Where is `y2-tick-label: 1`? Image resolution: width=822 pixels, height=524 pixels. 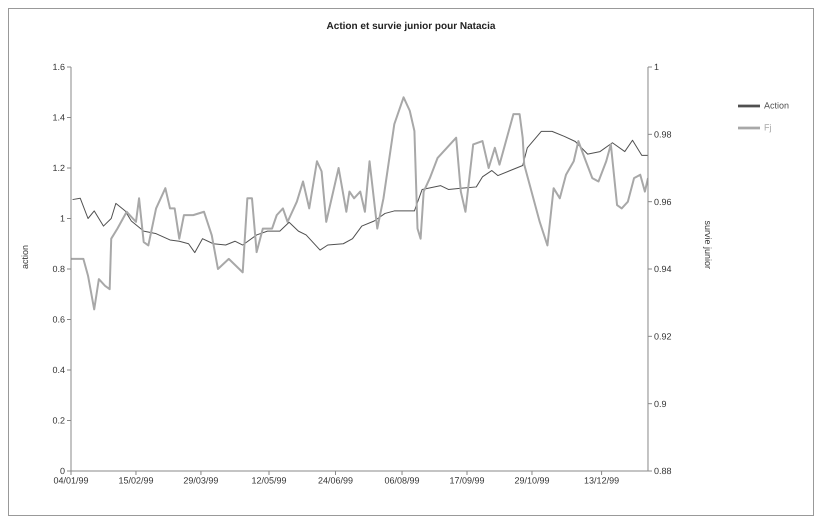 y2-tick-label: 1 is located at coordinates (656, 67).